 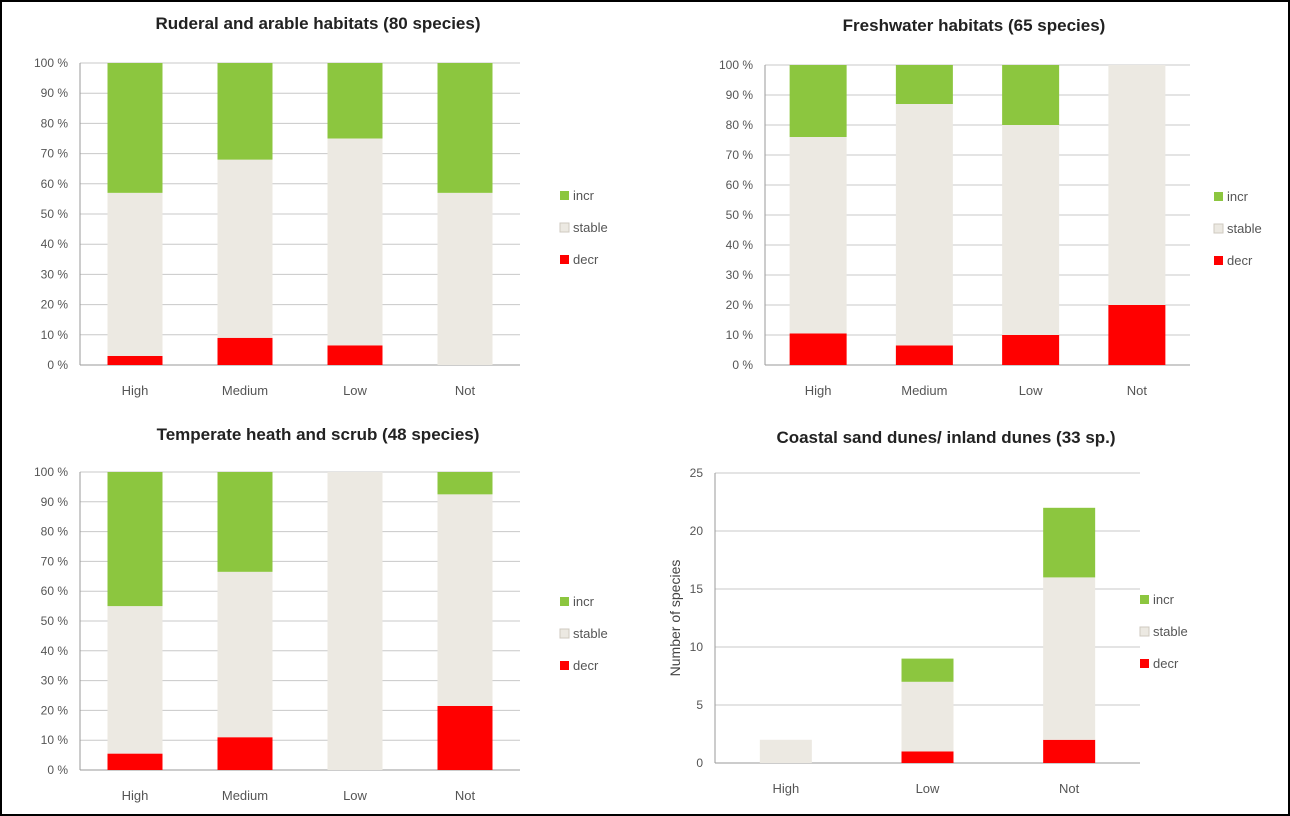 What do you see at coordinates (675, 618) in the screenshot?
I see `y-axis-label: Number of species` at bounding box center [675, 618].